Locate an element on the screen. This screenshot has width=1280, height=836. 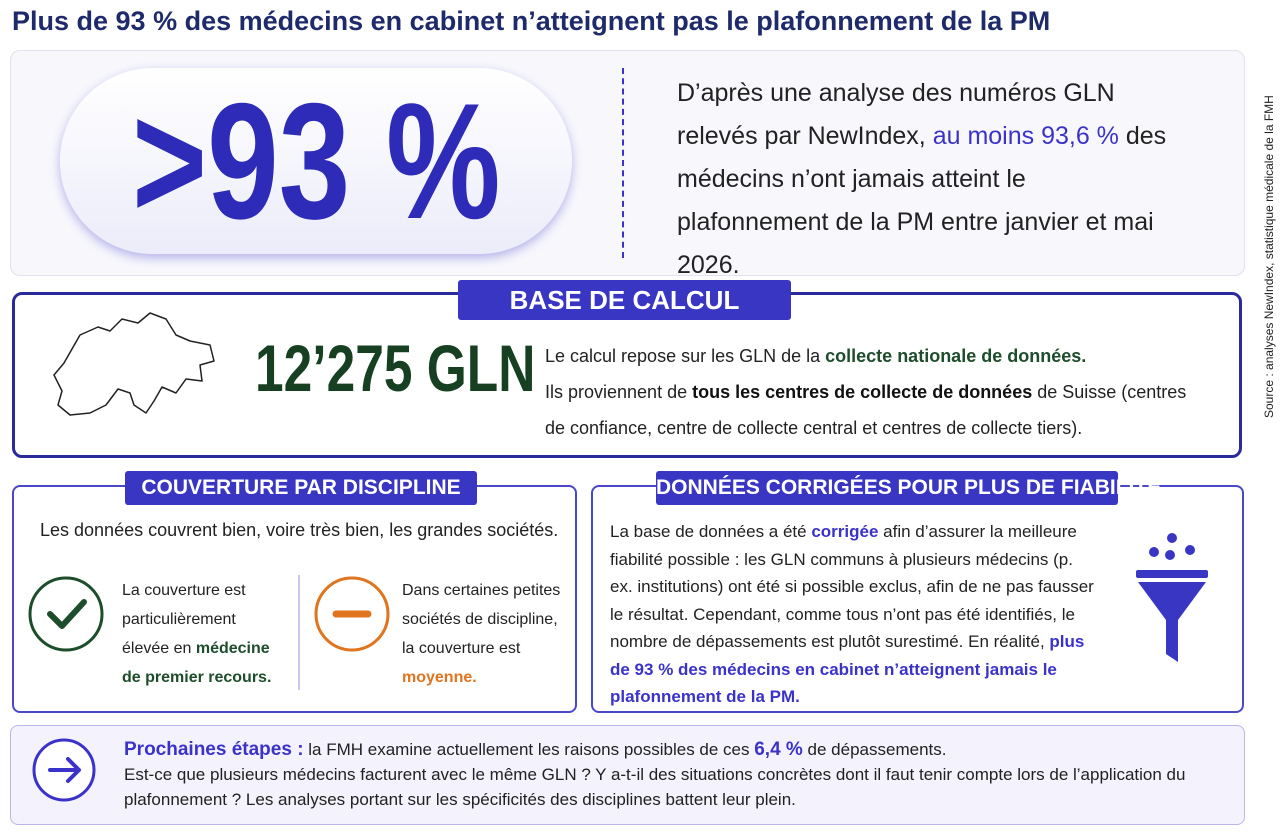
text: La base de données a été is located at coordinates (711, 531).